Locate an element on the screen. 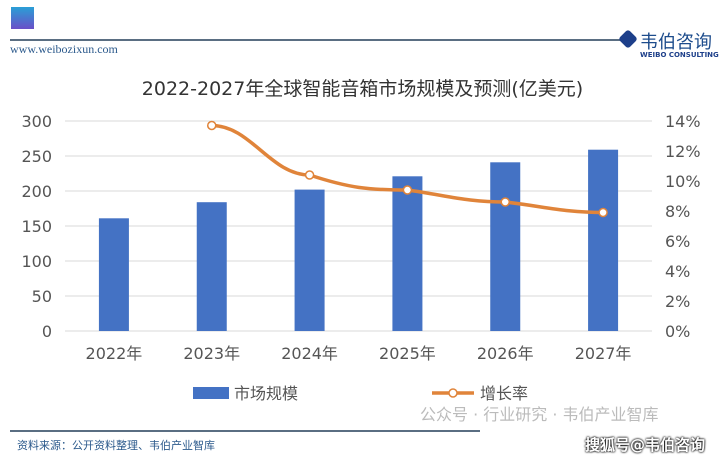  footer-divider is located at coordinates (245, 431).